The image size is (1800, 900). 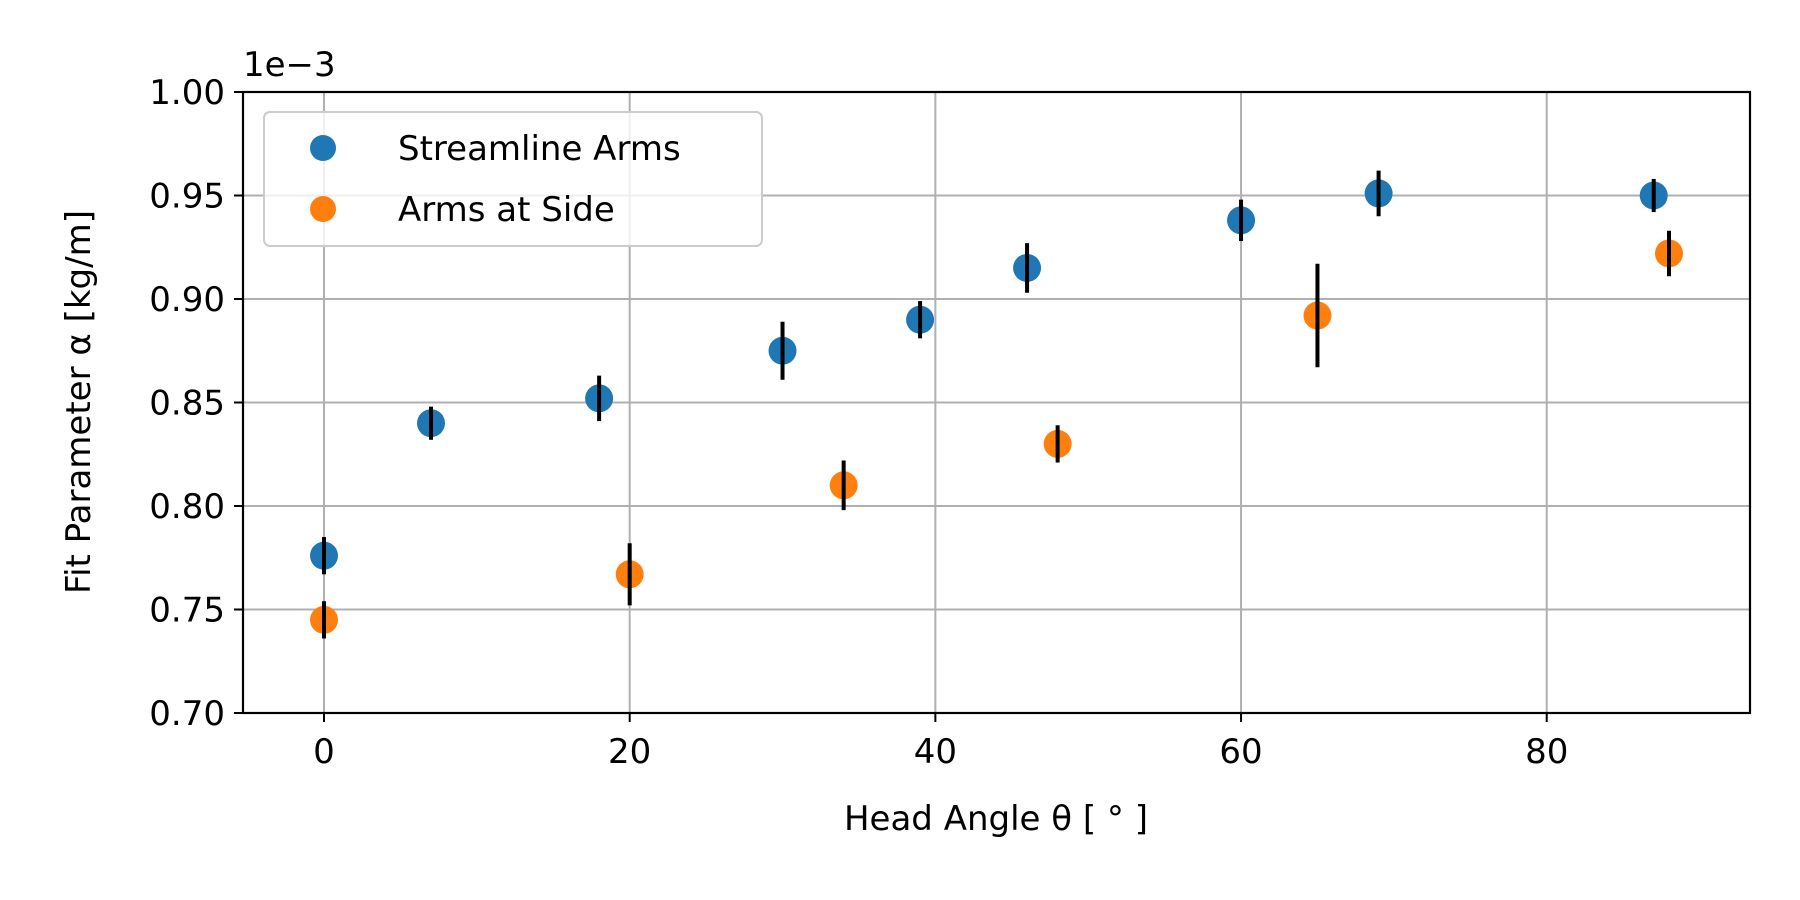 I want to click on legend-label-streamline-arms: Streamline Arms, so click(x=539, y=149).